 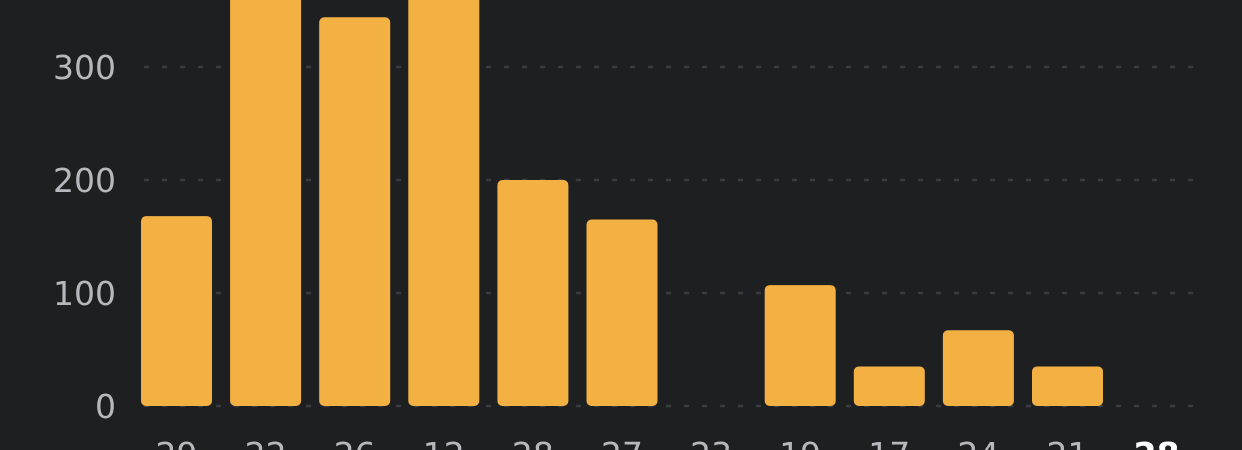 I want to click on y-tick-label: 100, so click(x=84, y=293).